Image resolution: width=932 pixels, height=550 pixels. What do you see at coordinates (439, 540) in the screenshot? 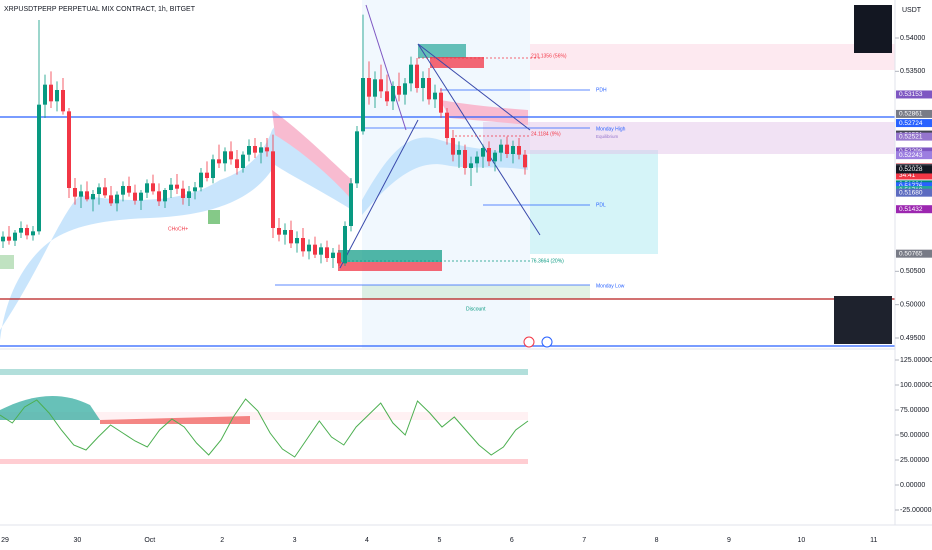
I see `x-tick-label: 5` at bounding box center [439, 540].